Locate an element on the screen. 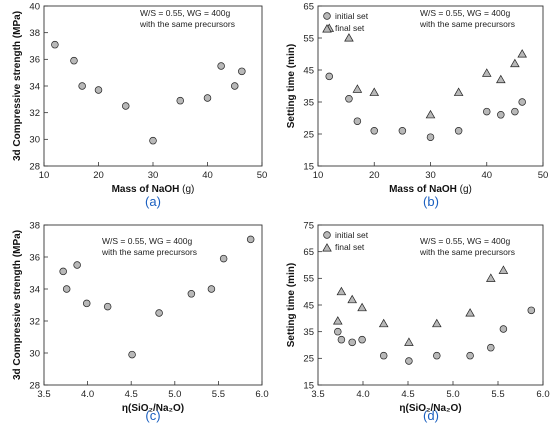  series-initial-set is located at coordinates (425, 106).